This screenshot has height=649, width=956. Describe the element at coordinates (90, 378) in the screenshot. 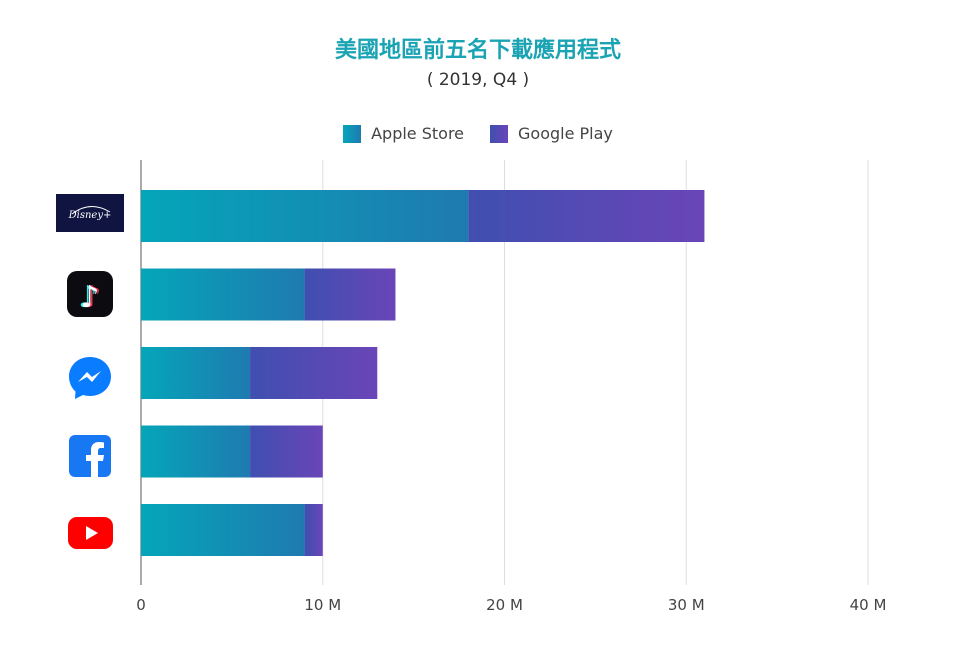

I see `messenger-icon` at that location.